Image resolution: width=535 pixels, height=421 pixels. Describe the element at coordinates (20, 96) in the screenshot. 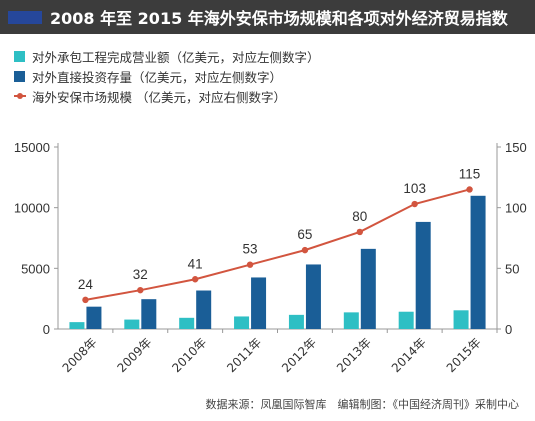

I see `legend-line-marker` at that location.